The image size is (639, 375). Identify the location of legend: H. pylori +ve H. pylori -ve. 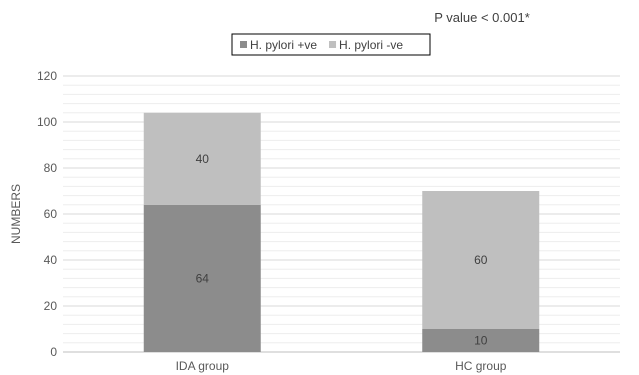
(331, 44).